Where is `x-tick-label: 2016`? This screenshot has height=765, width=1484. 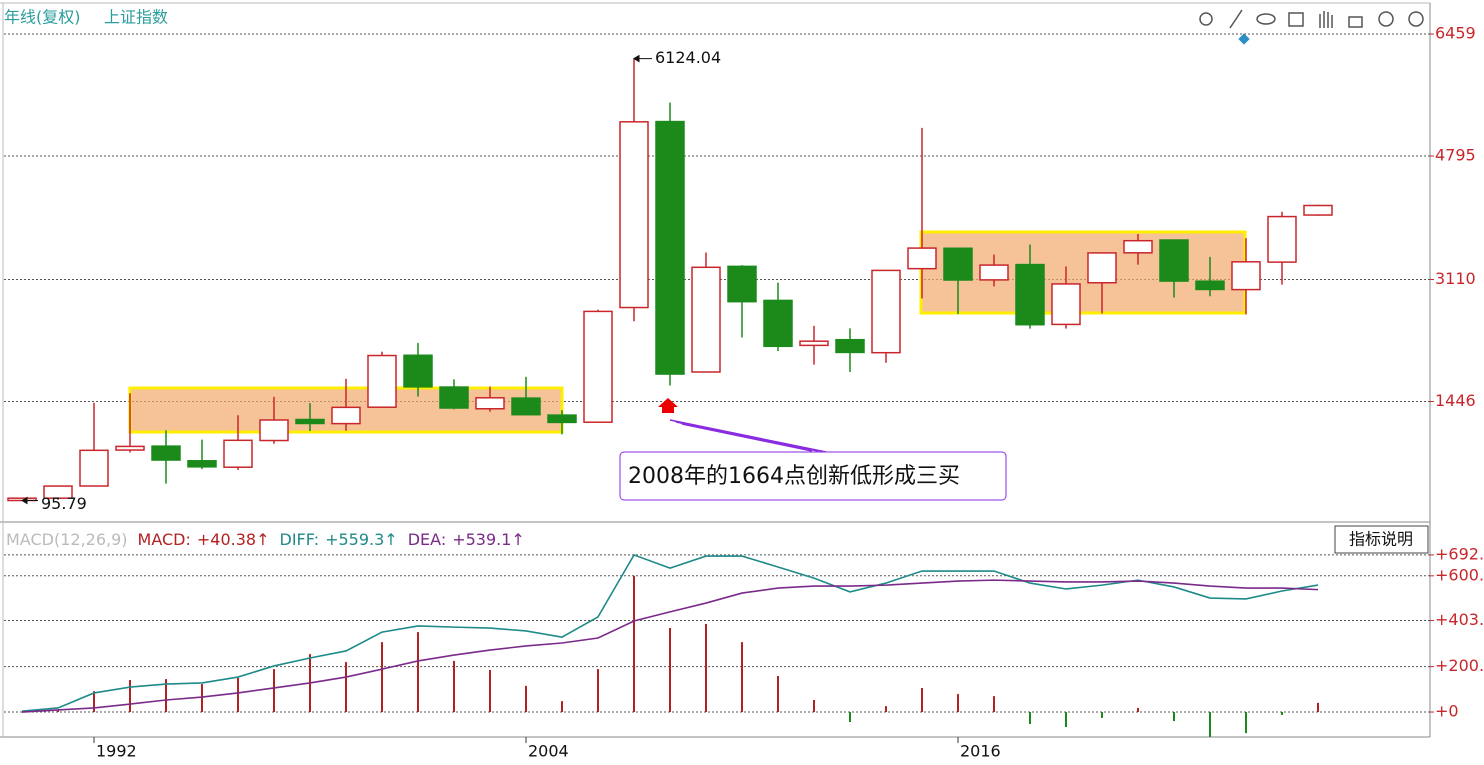 x-tick-label: 2016 is located at coordinates (980, 751).